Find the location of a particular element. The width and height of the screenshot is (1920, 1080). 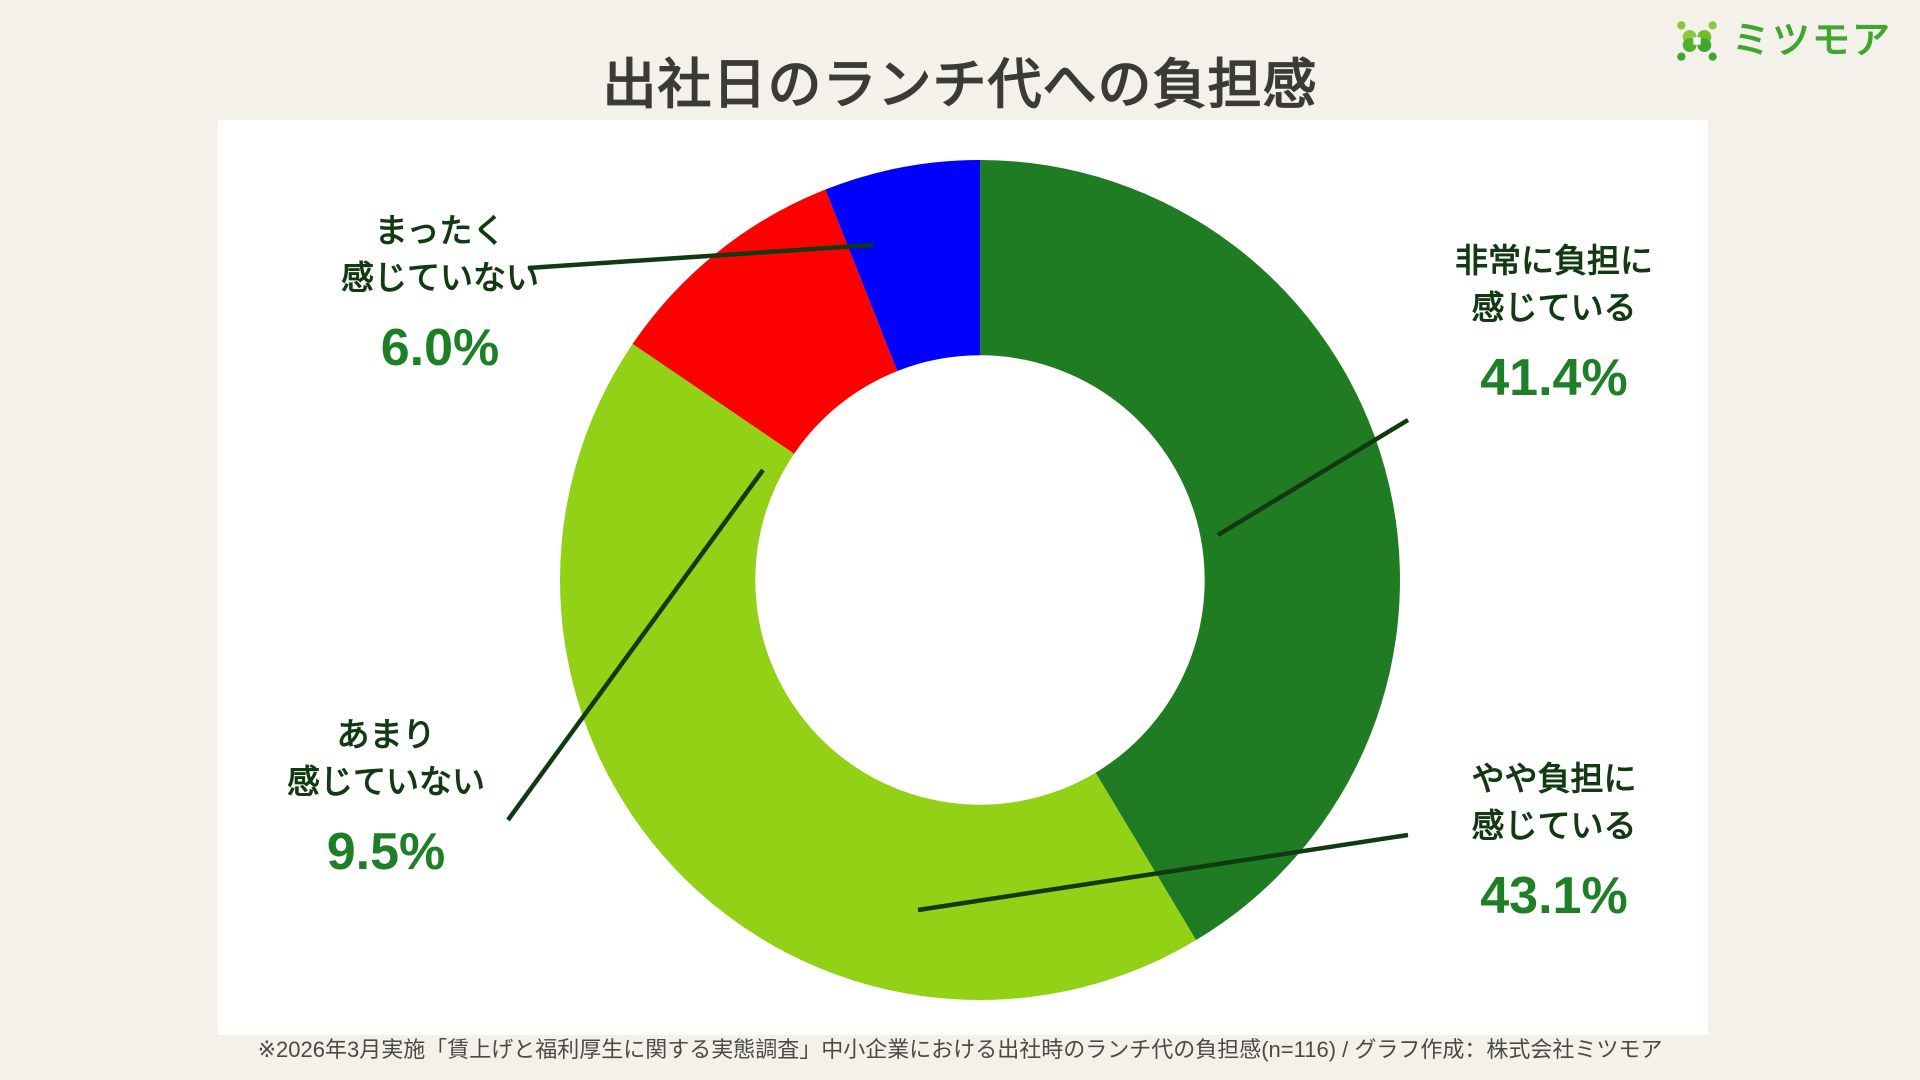

callout-3-line1: まったく is located at coordinates (440, 230).